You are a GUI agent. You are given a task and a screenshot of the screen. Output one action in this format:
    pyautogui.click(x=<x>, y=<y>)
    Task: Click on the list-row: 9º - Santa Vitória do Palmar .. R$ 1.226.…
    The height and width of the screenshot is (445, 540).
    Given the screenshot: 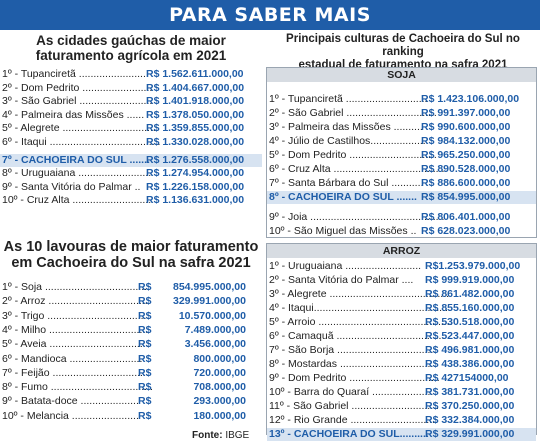 What is the action you would take?
    pyautogui.click(x=131, y=187)
    